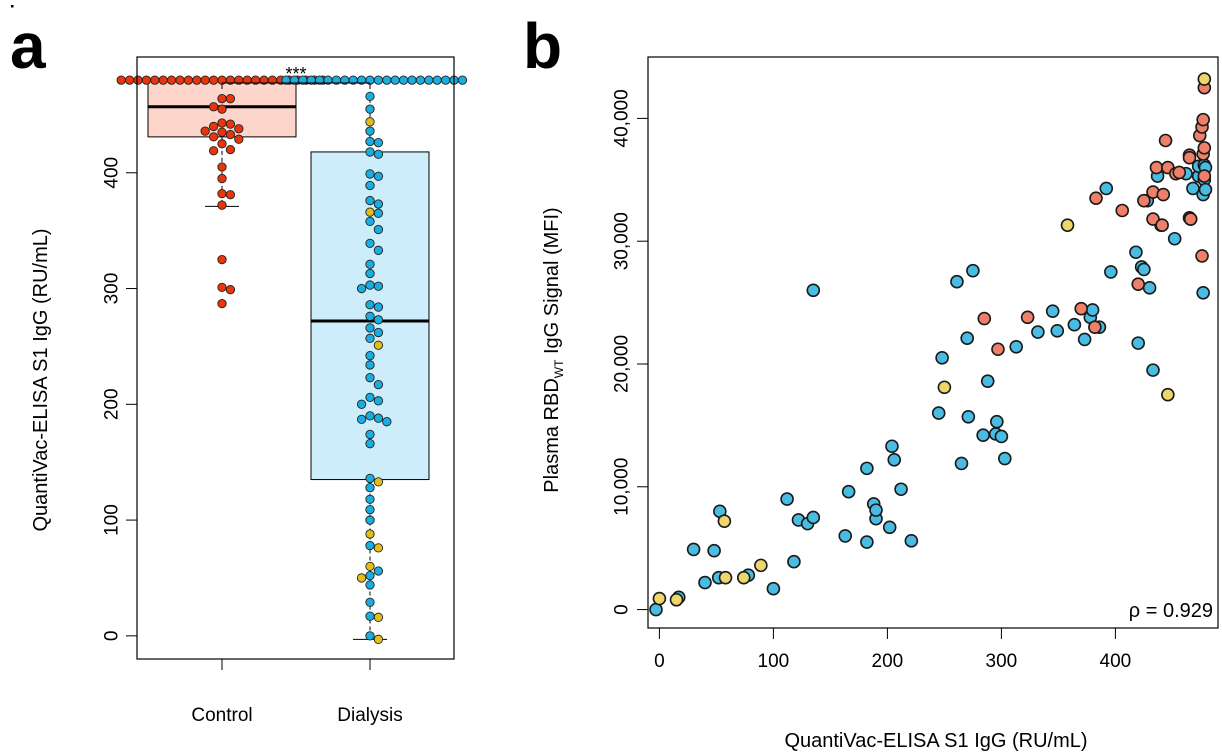  I want to click on b-ylabel-suffix: IgG Signal (MFI), so click(552, 283).